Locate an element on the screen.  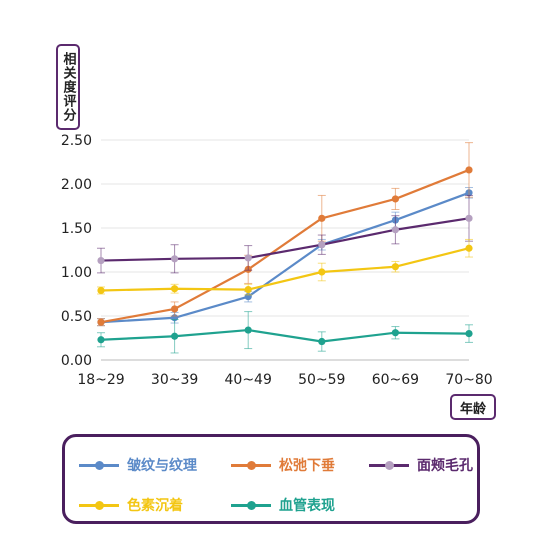
y-tick-label: 2.00 is located at coordinates (76, 185).